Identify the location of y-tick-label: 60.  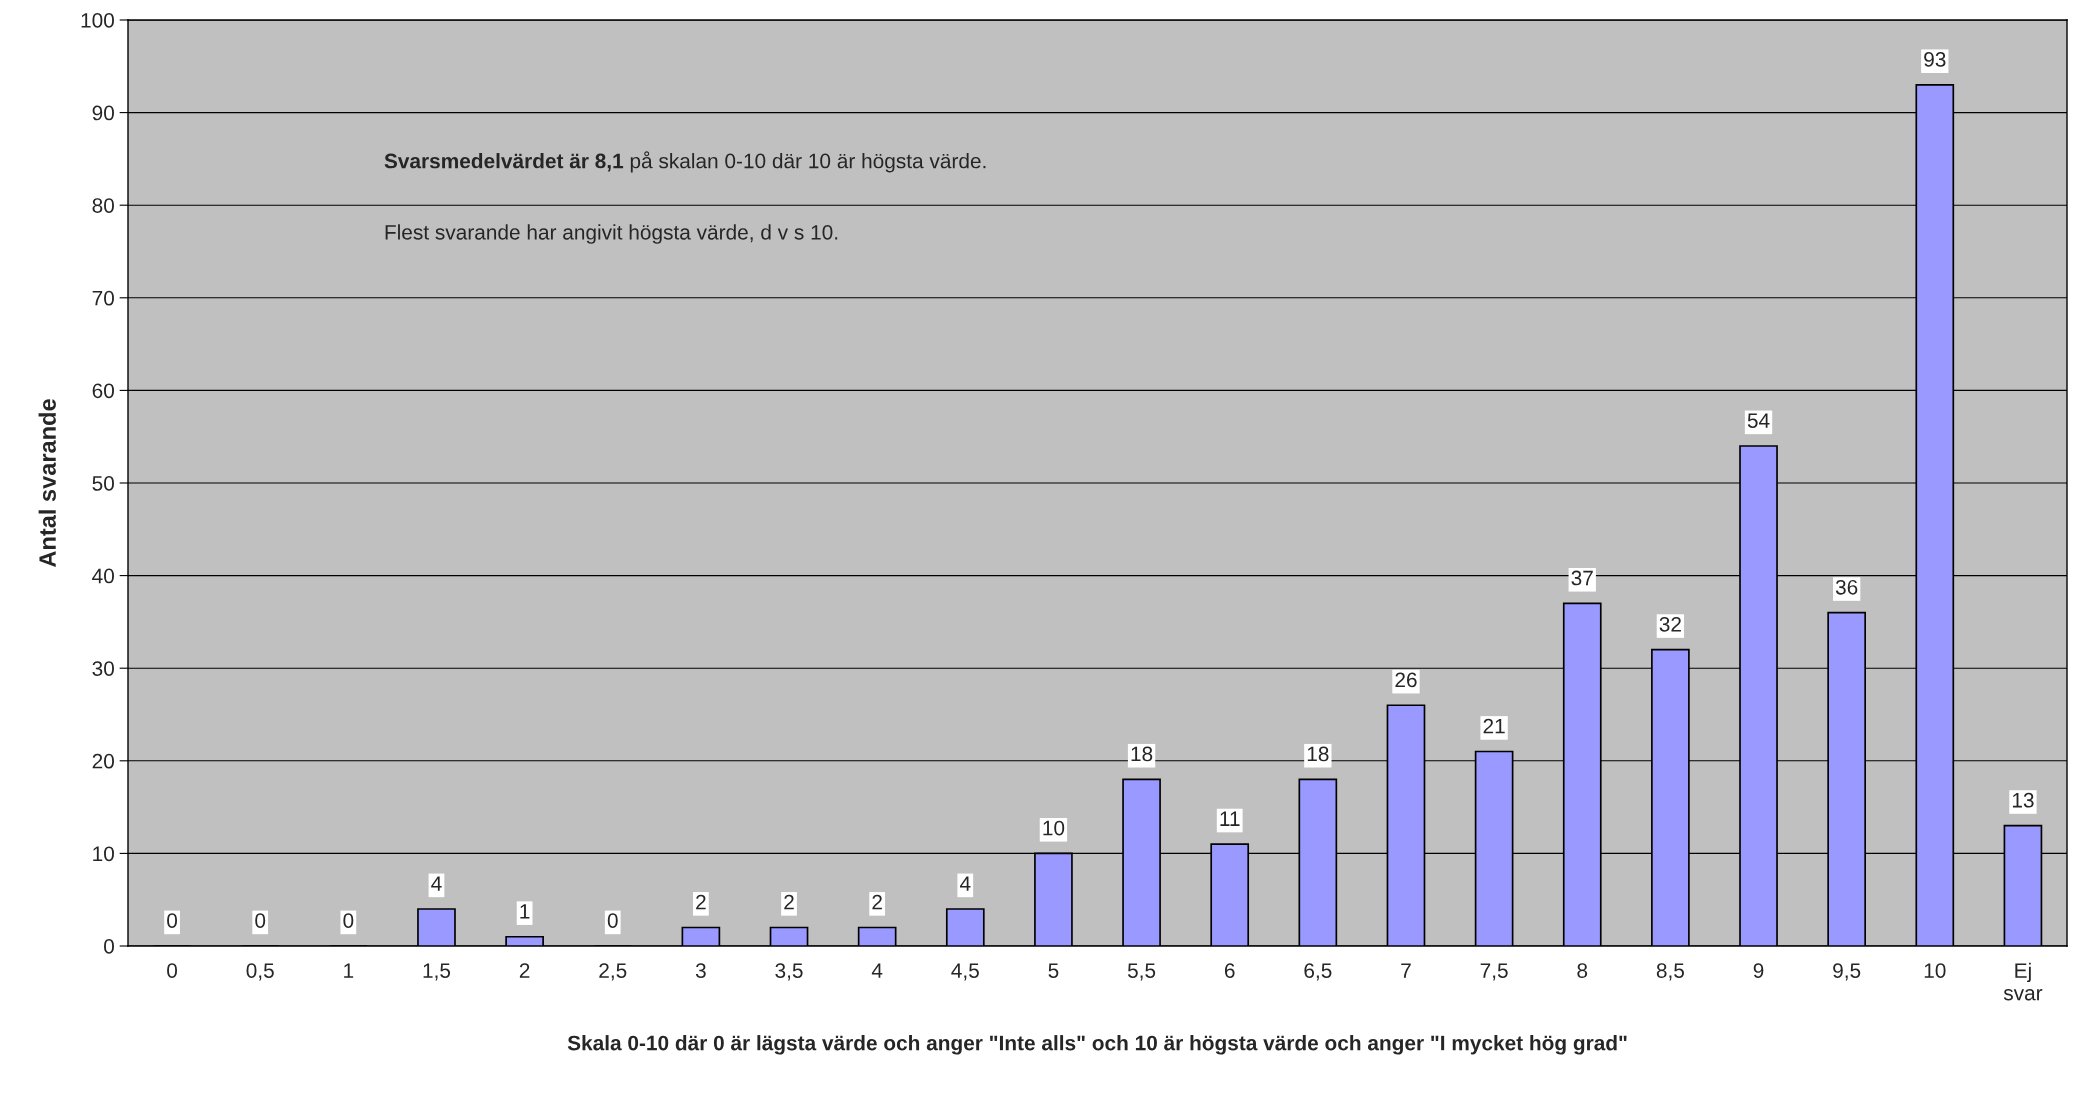
(103, 391).